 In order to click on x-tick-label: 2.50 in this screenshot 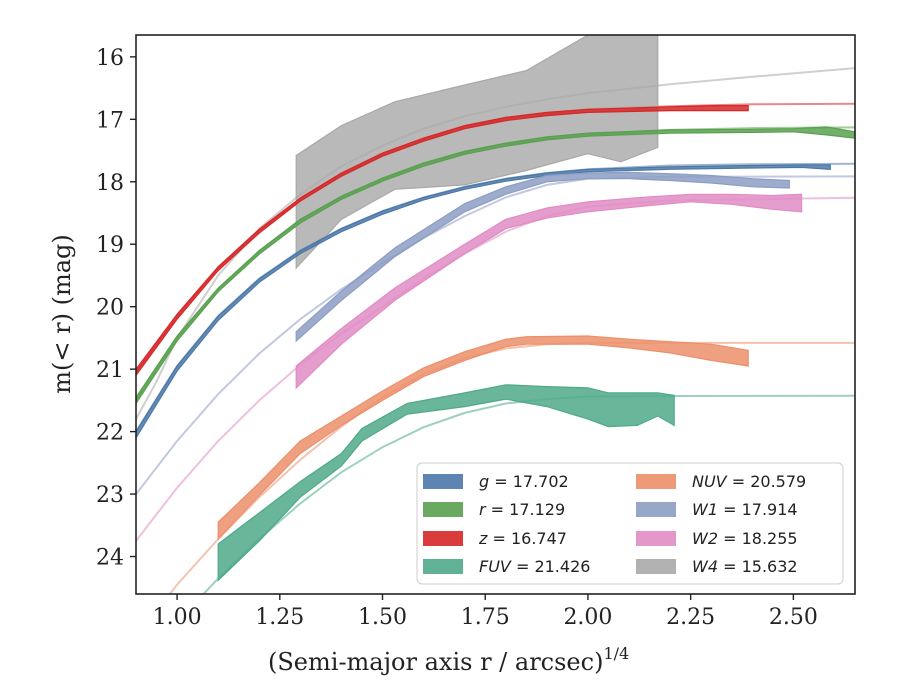, I will do `click(793, 617)`.